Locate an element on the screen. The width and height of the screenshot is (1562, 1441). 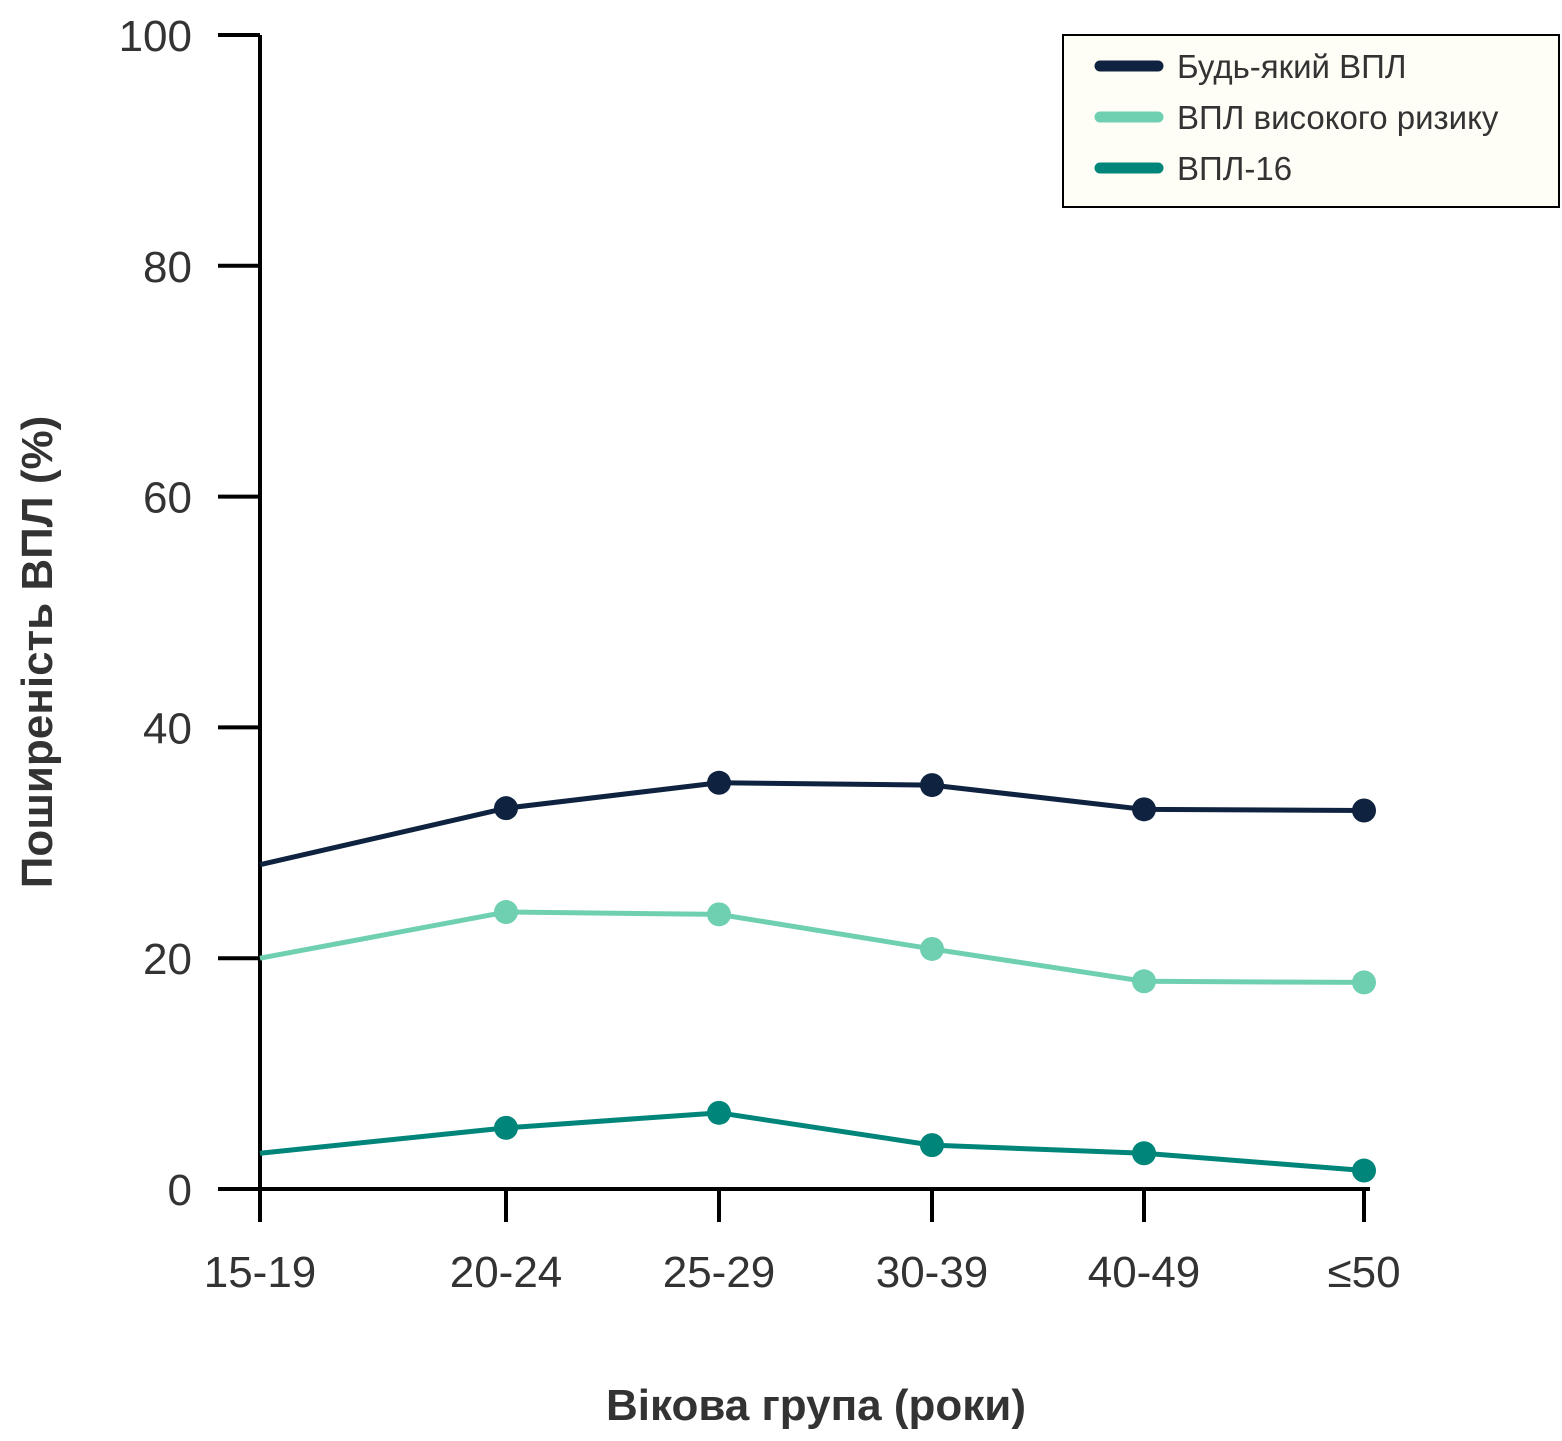
x-tick-label: 20-24 is located at coordinates (506, 1272).